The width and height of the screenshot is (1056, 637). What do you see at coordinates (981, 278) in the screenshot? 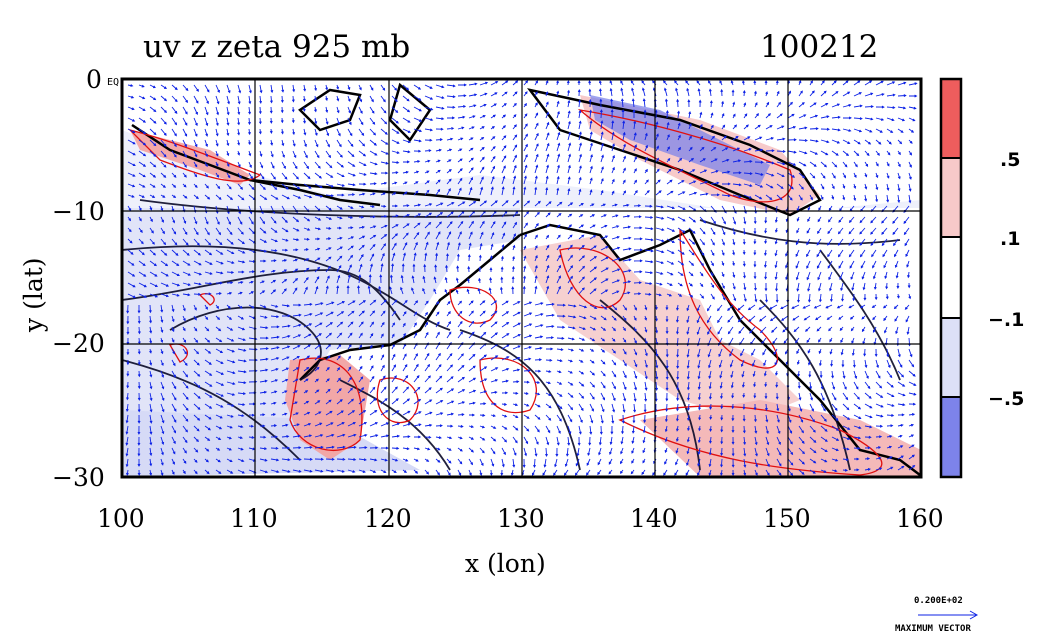
I see `colorbar: .5 .1 −.1 −.5` at bounding box center [981, 278].